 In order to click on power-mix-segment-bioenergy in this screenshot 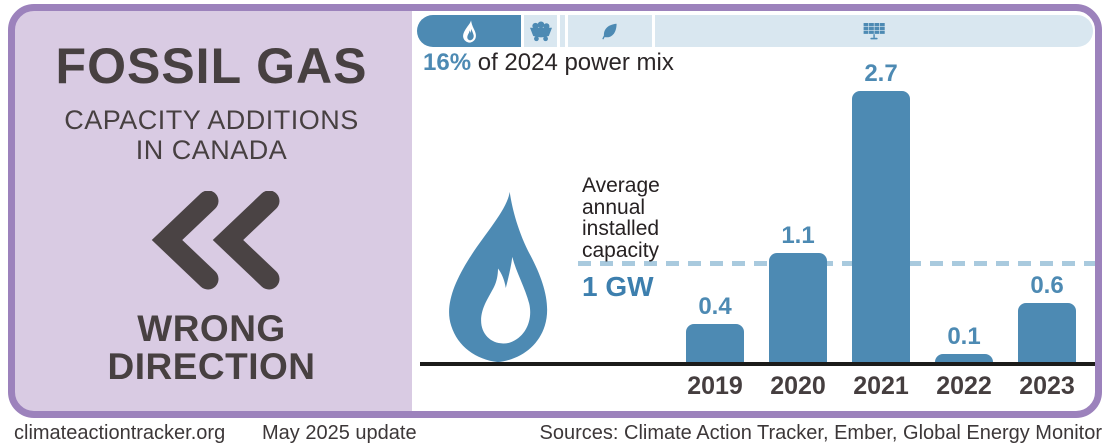, I will do `click(610, 31)`.